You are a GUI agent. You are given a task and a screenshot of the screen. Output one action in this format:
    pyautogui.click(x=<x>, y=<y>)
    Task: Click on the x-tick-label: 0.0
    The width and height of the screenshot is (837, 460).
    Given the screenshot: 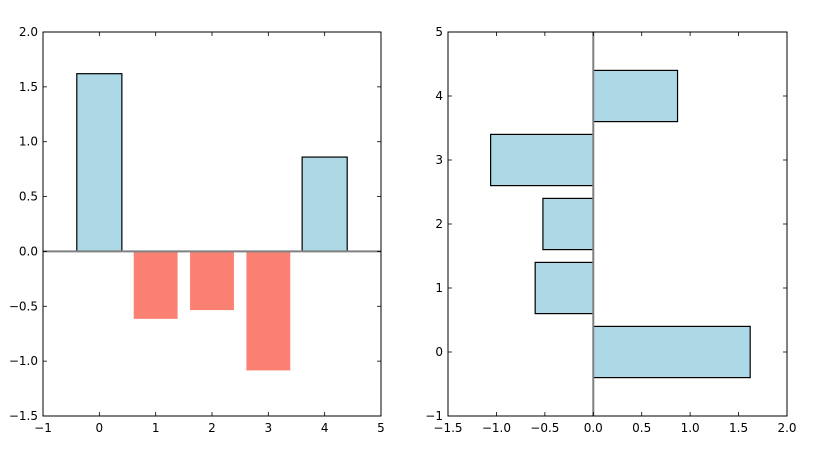 What is the action you would take?
    pyautogui.click(x=593, y=428)
    